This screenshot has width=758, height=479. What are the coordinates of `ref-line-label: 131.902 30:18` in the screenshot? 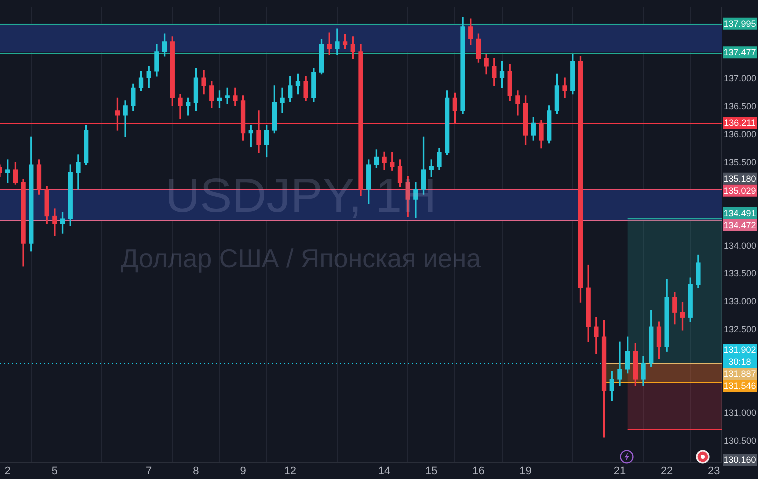 It's located at (740, 356).